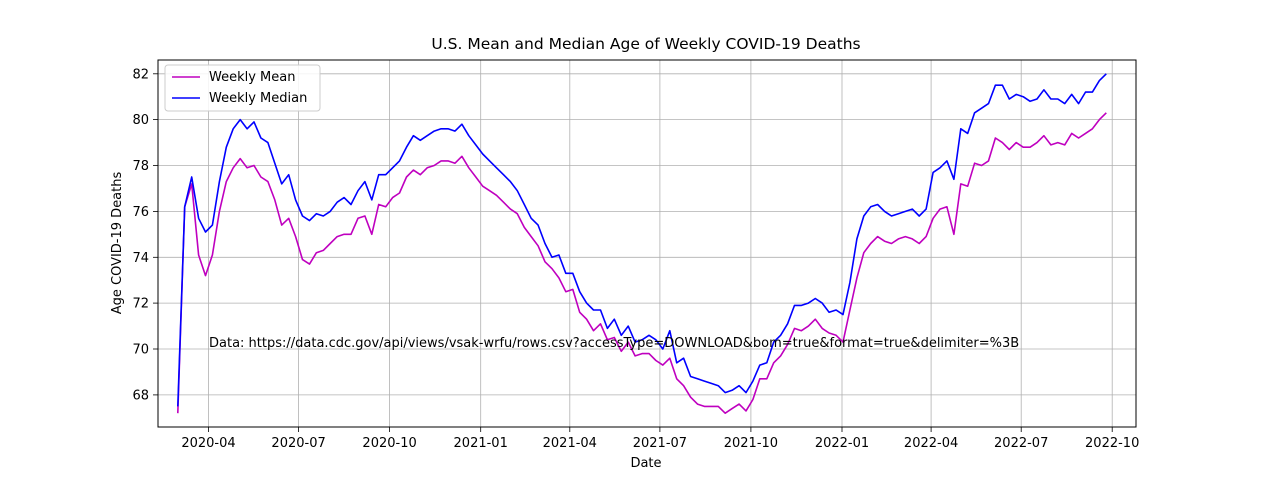 The height and width of the screenshot is (480, 1262). Describe the element at coordinates (208, 443) in the screenshot. I see `x-tick-label: 2020-04` at that location.